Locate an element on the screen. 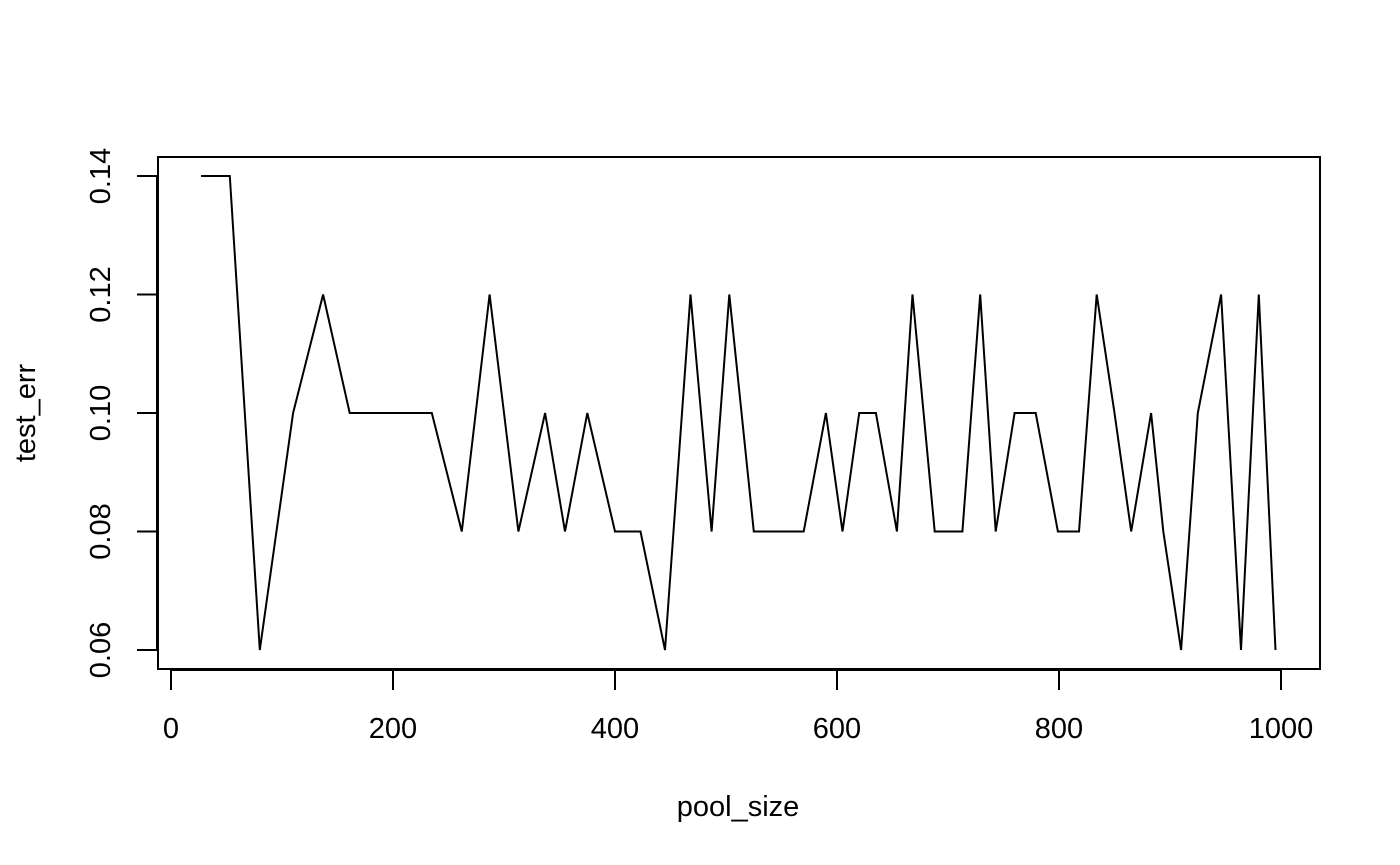  x-tick-label: 800 is located at coordinates (1059, 729).